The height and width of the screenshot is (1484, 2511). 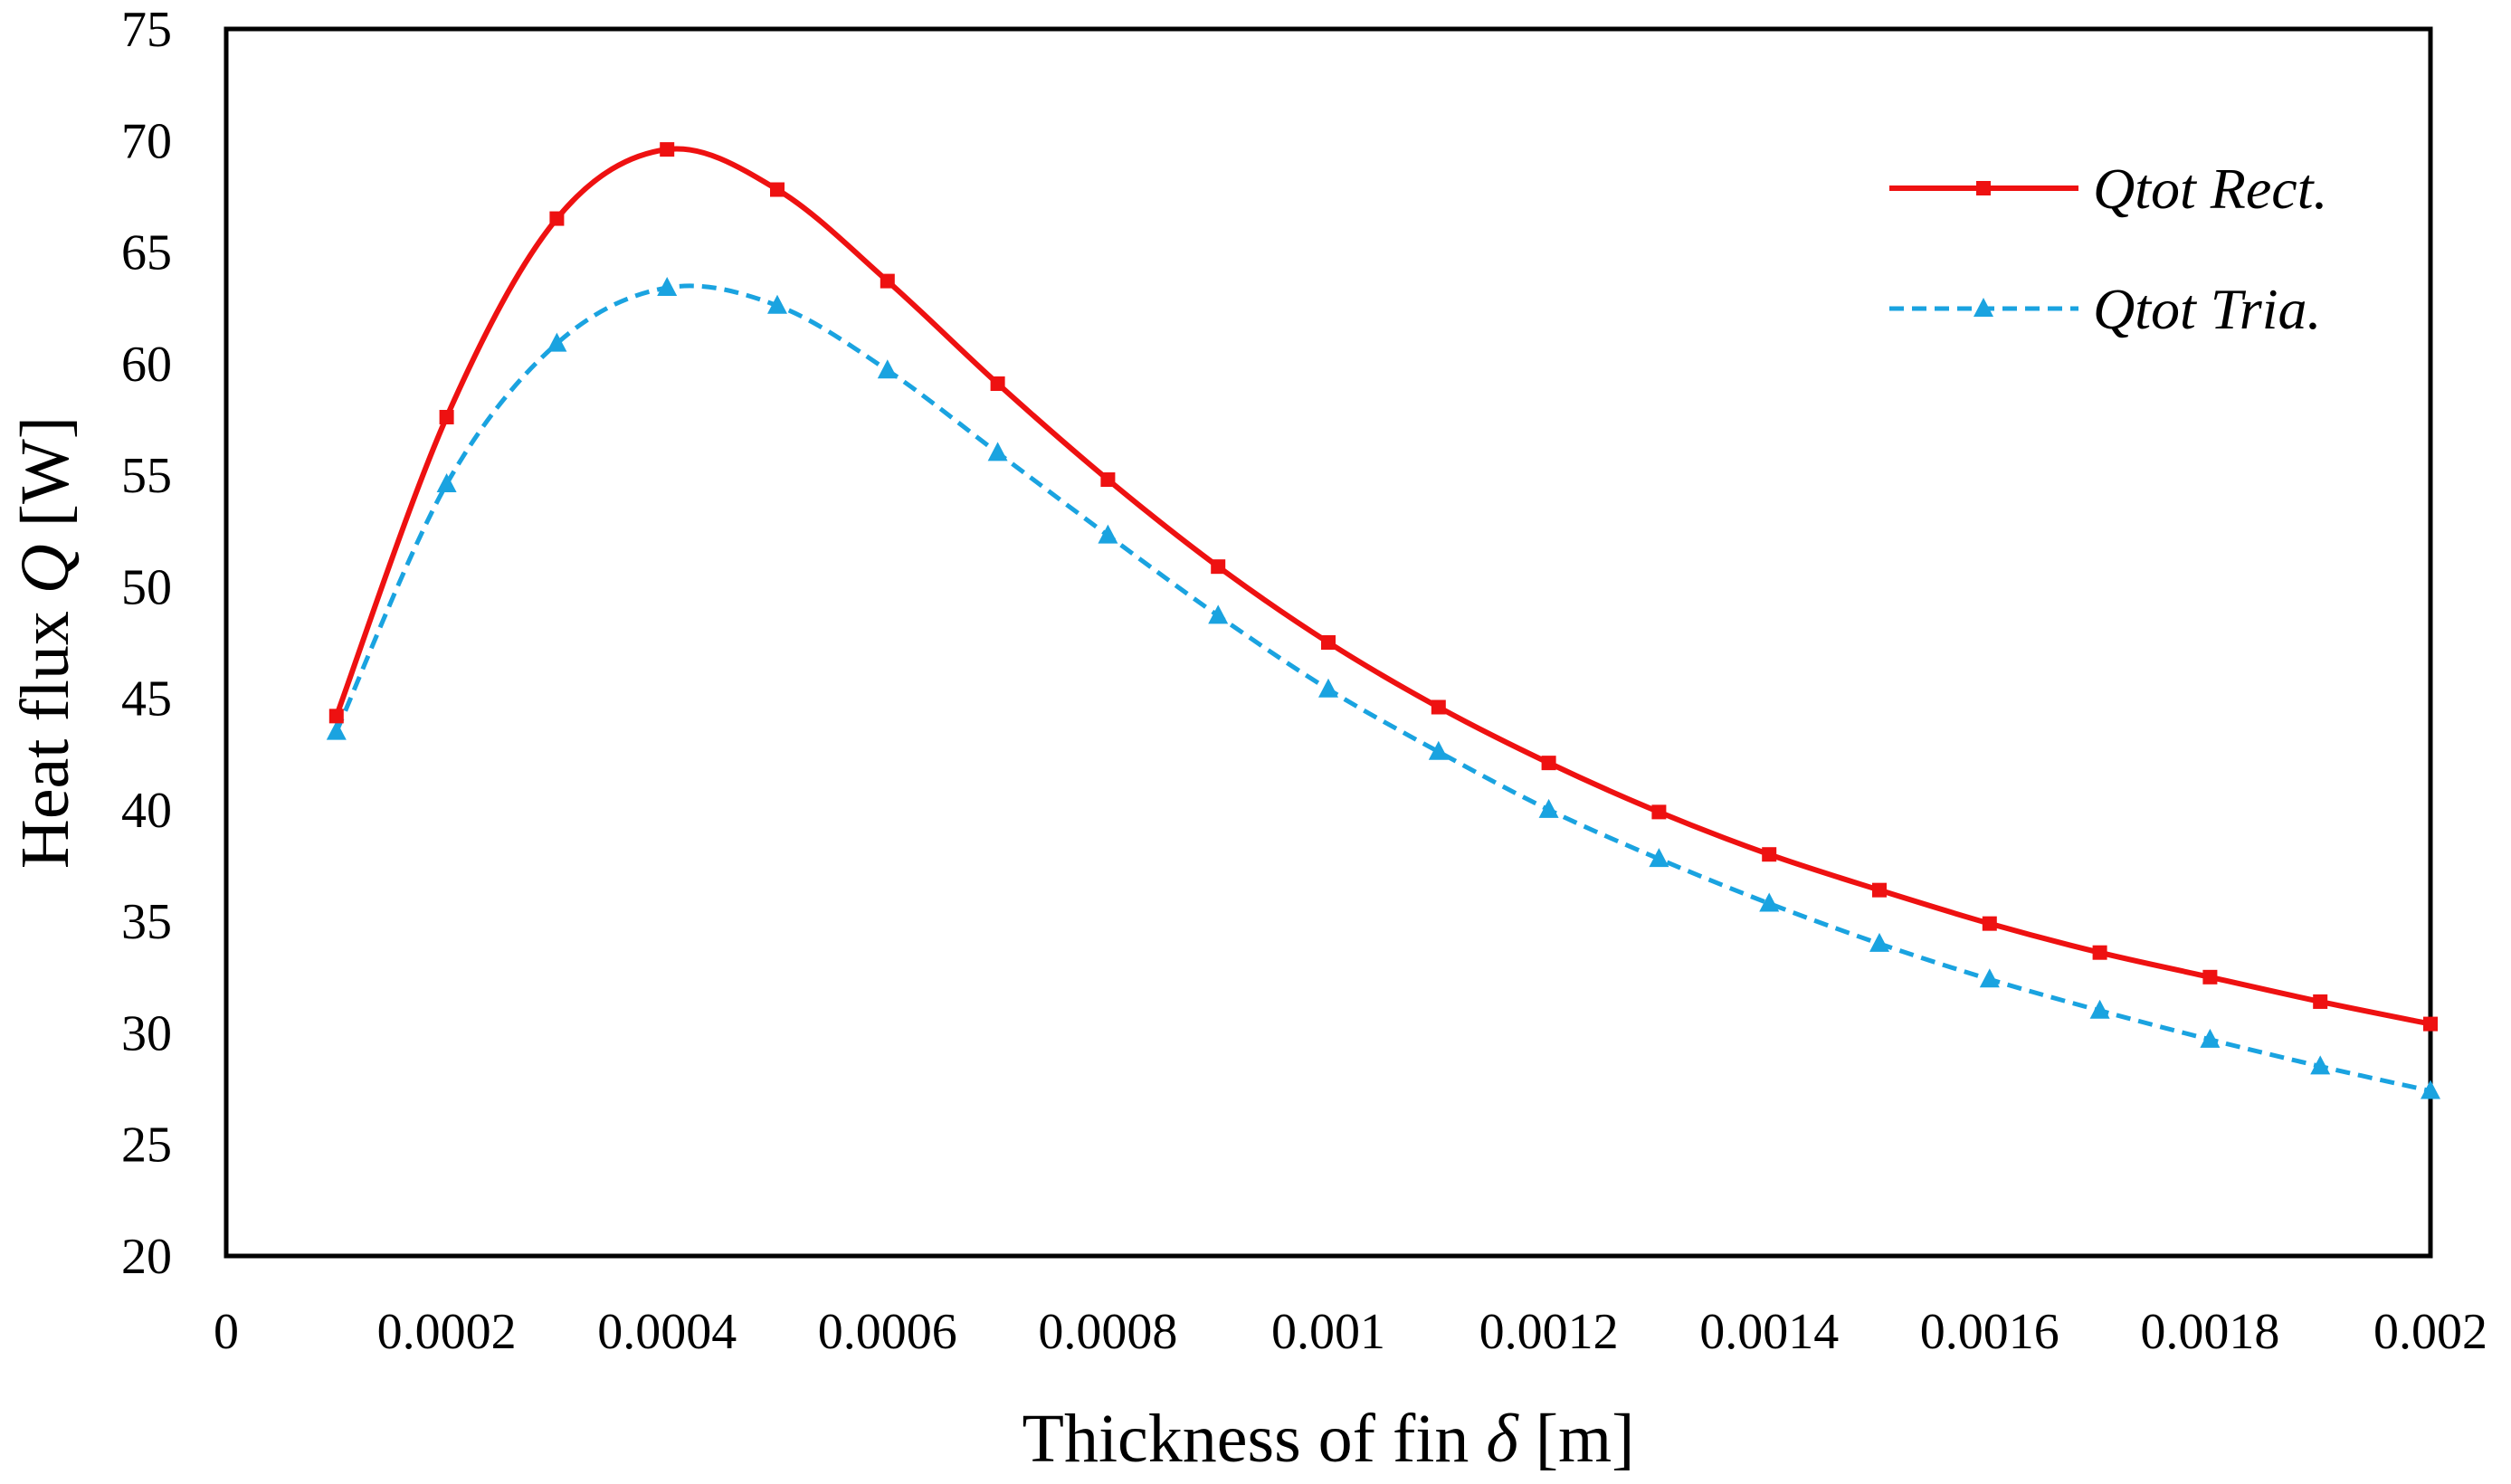 I want to click on x-axis-title: Thickness of fin δ [m], so click(x=1328, y=1439).